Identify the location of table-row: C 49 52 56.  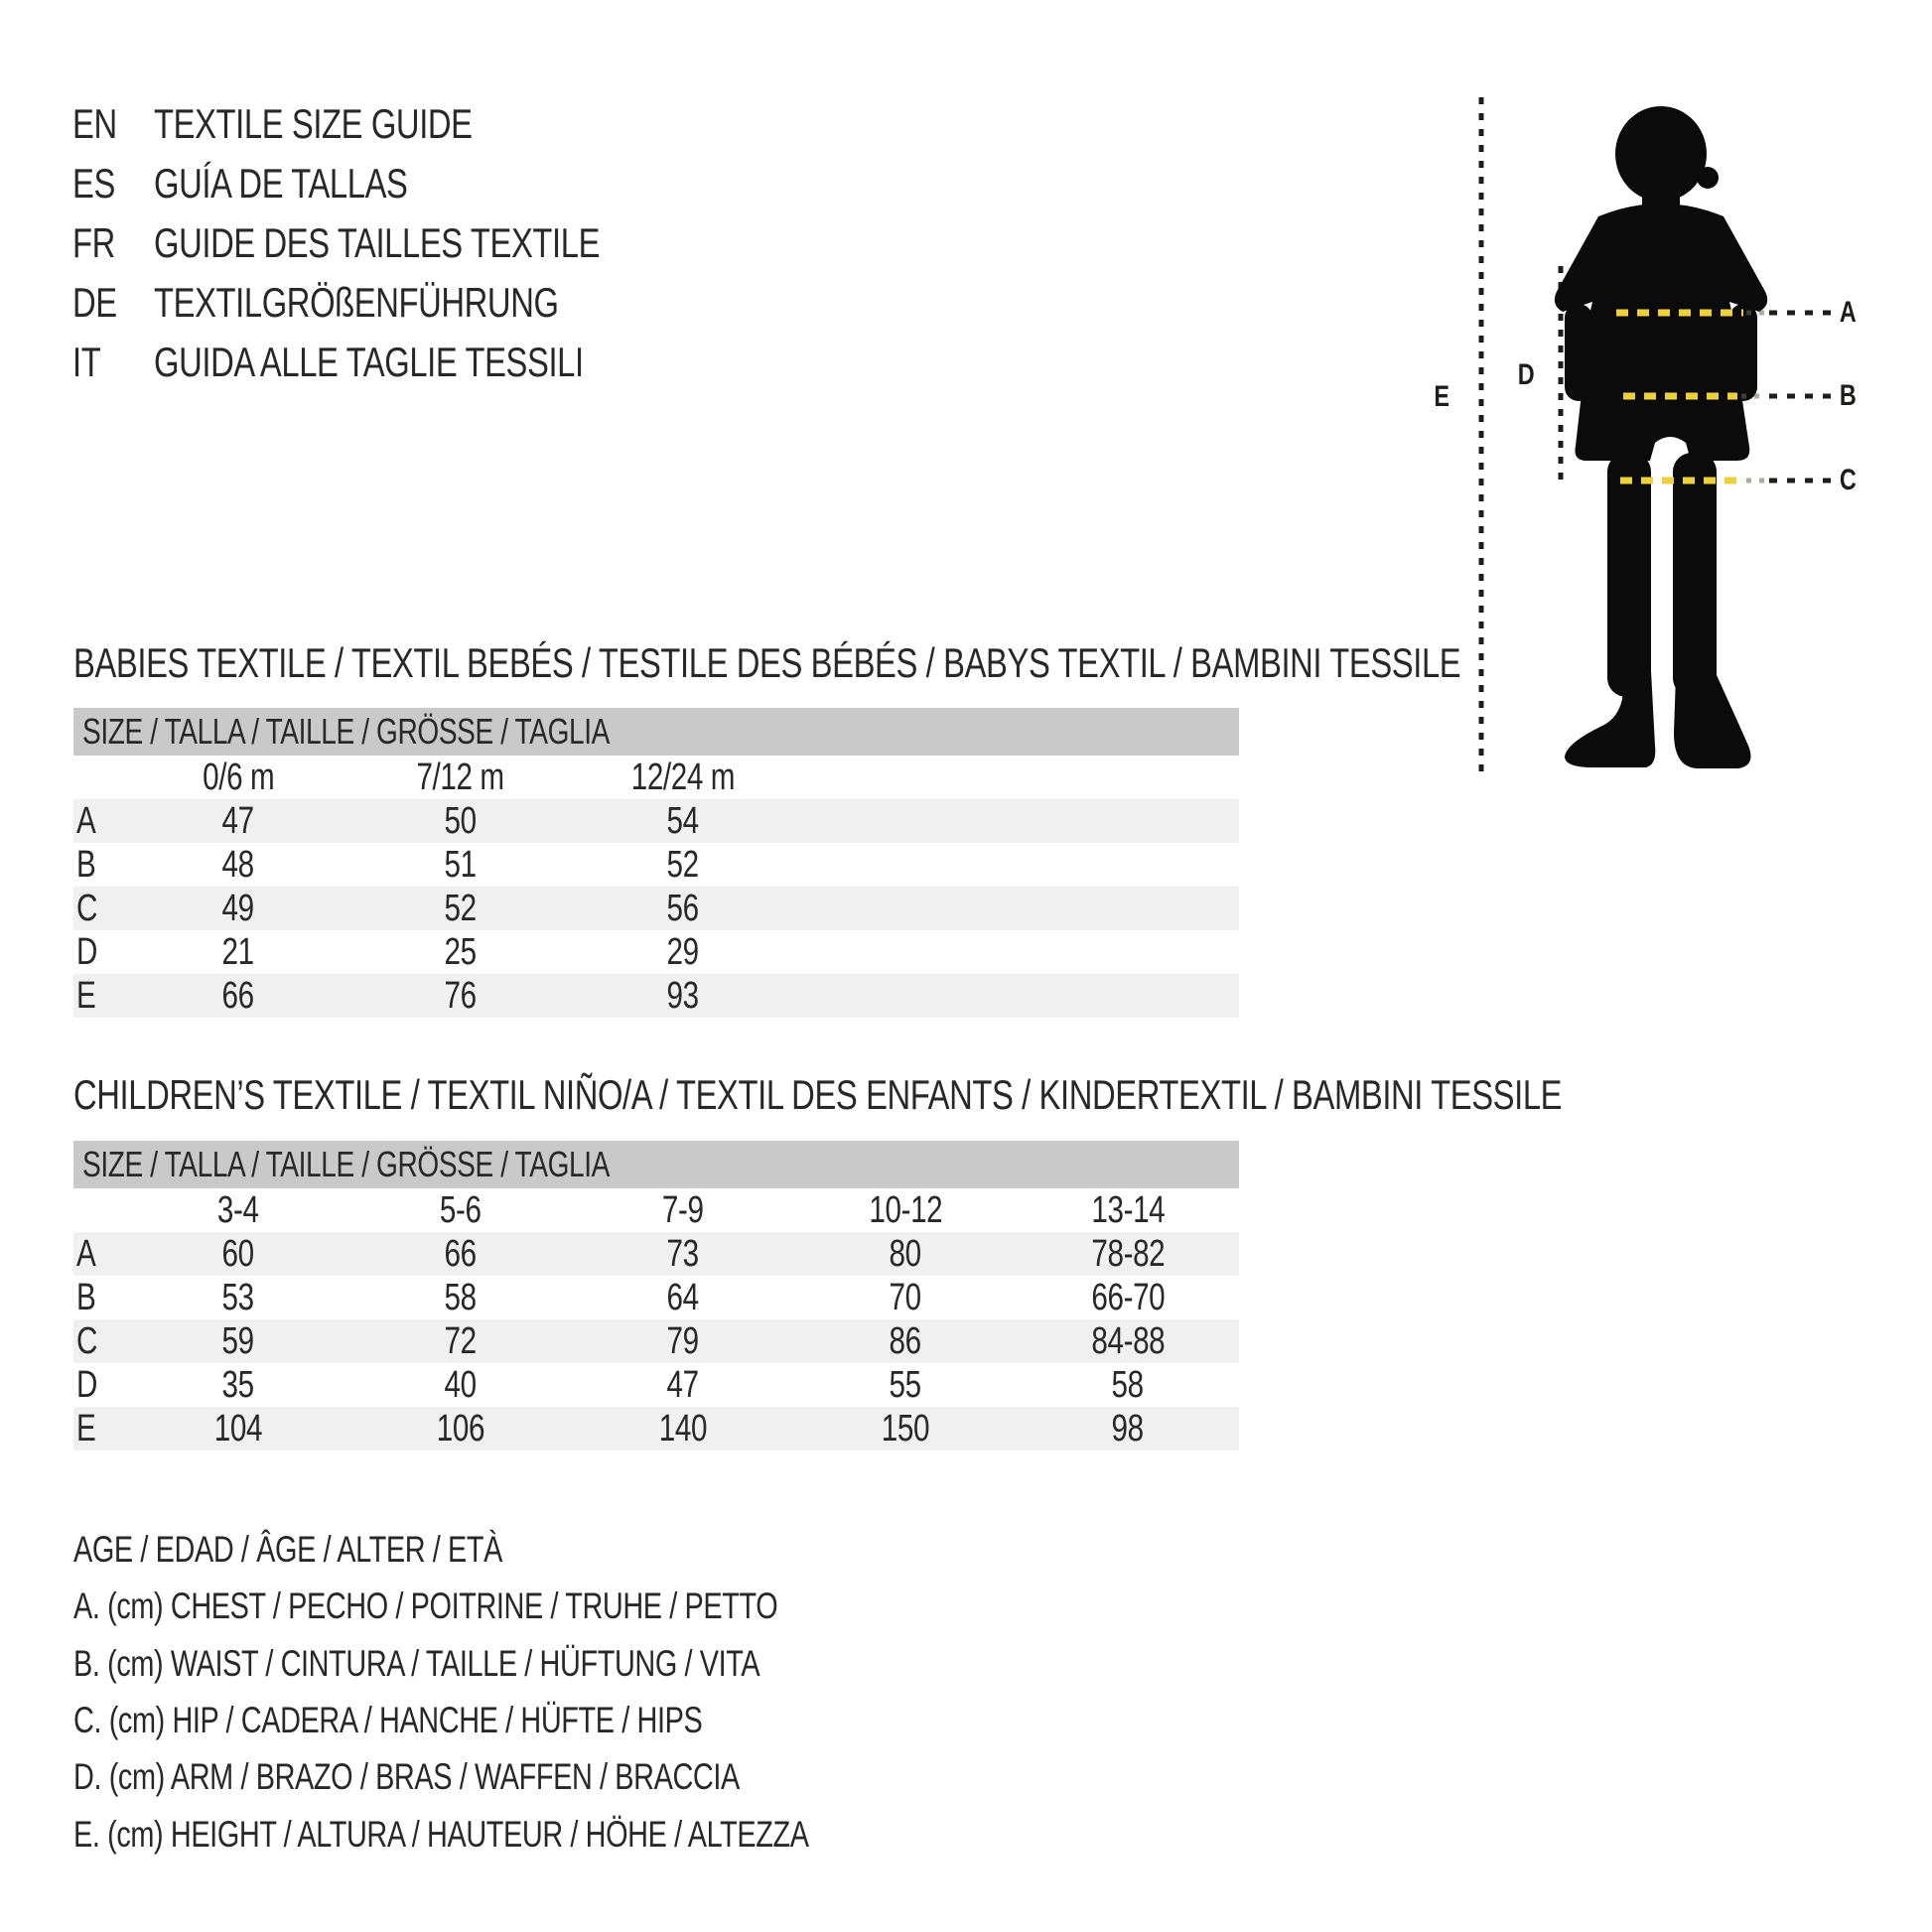
(656, 909).